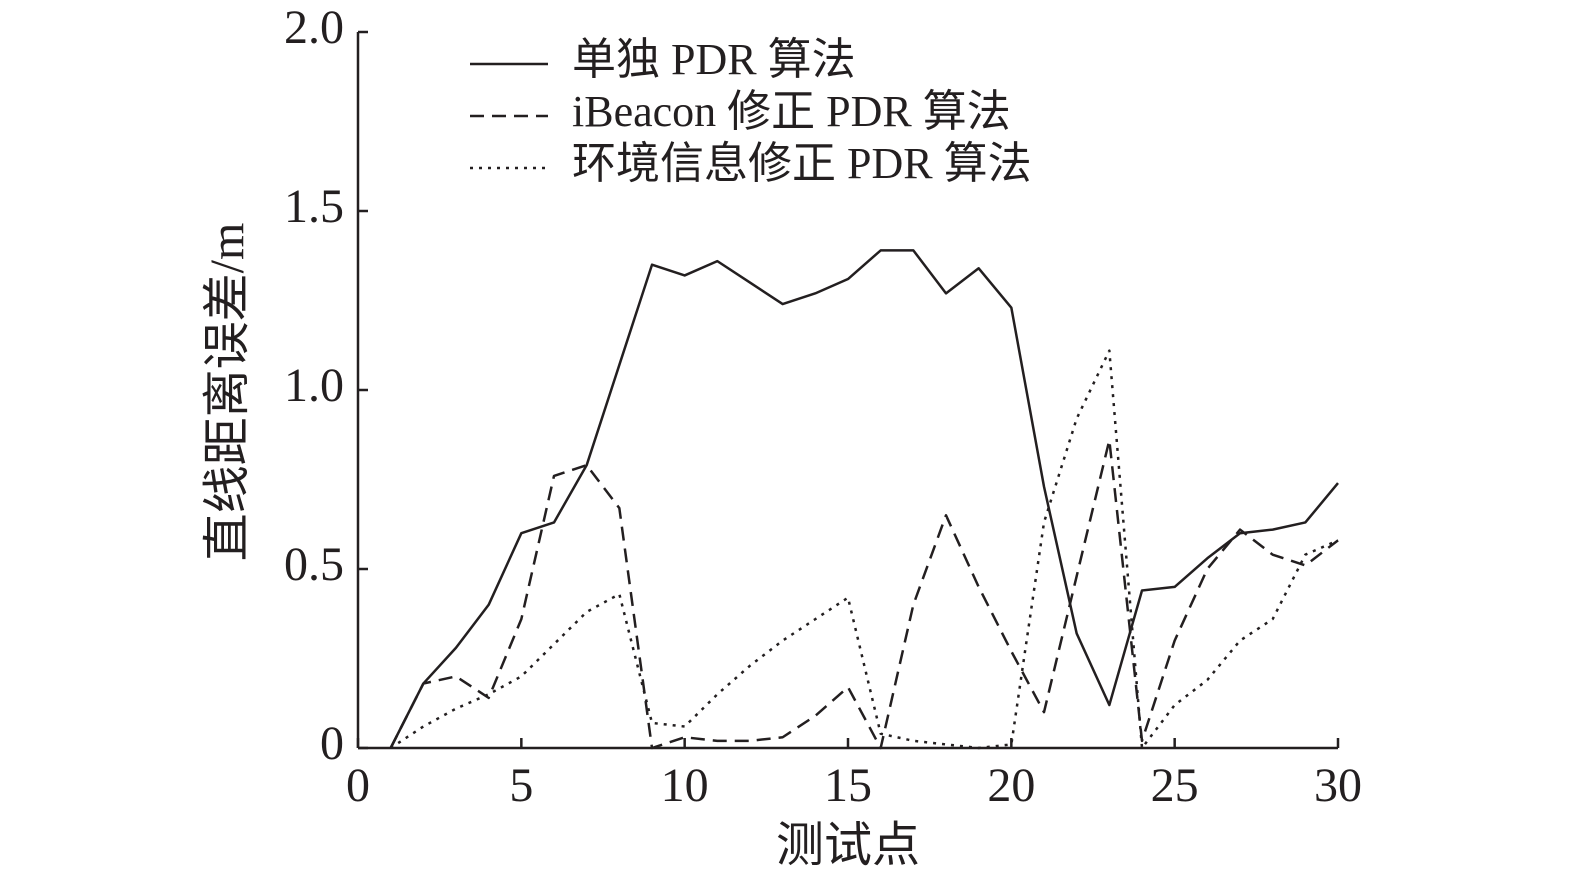 The image size is (1575, 890). Describe the element at coordinates (314, 385) in the screenshot. I see `y-tick-label: 1.0` at that location.